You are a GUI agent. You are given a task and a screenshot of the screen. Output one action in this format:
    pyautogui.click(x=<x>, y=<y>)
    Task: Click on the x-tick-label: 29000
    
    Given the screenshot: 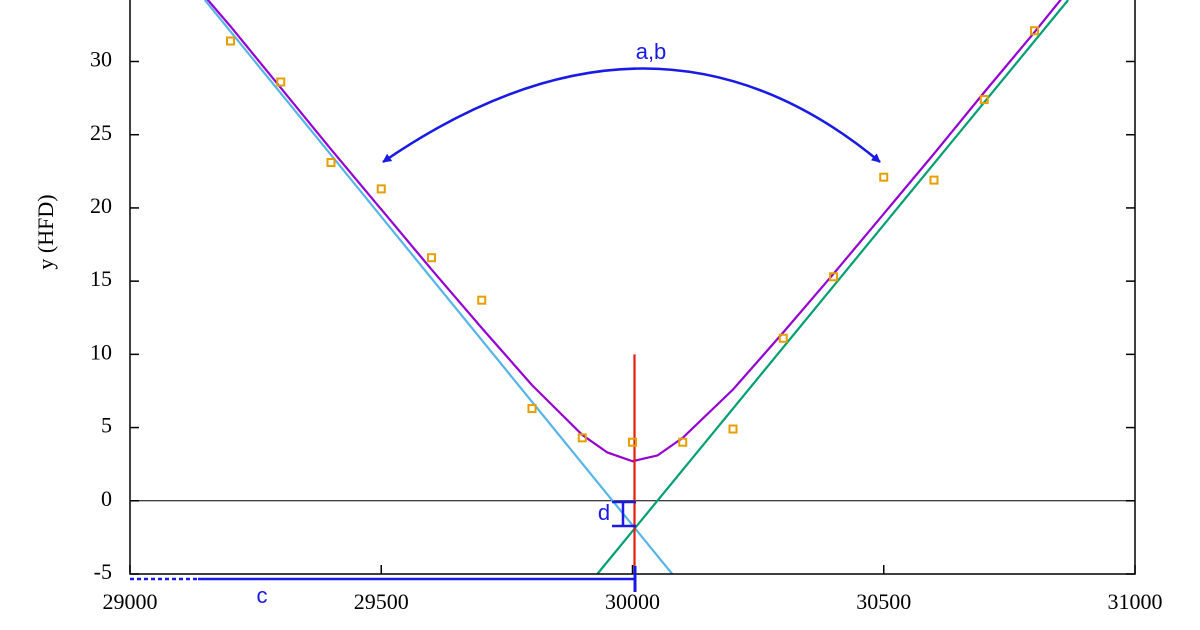 What is the action you would take?
    pyautogui.click(x=130, y=601)
    